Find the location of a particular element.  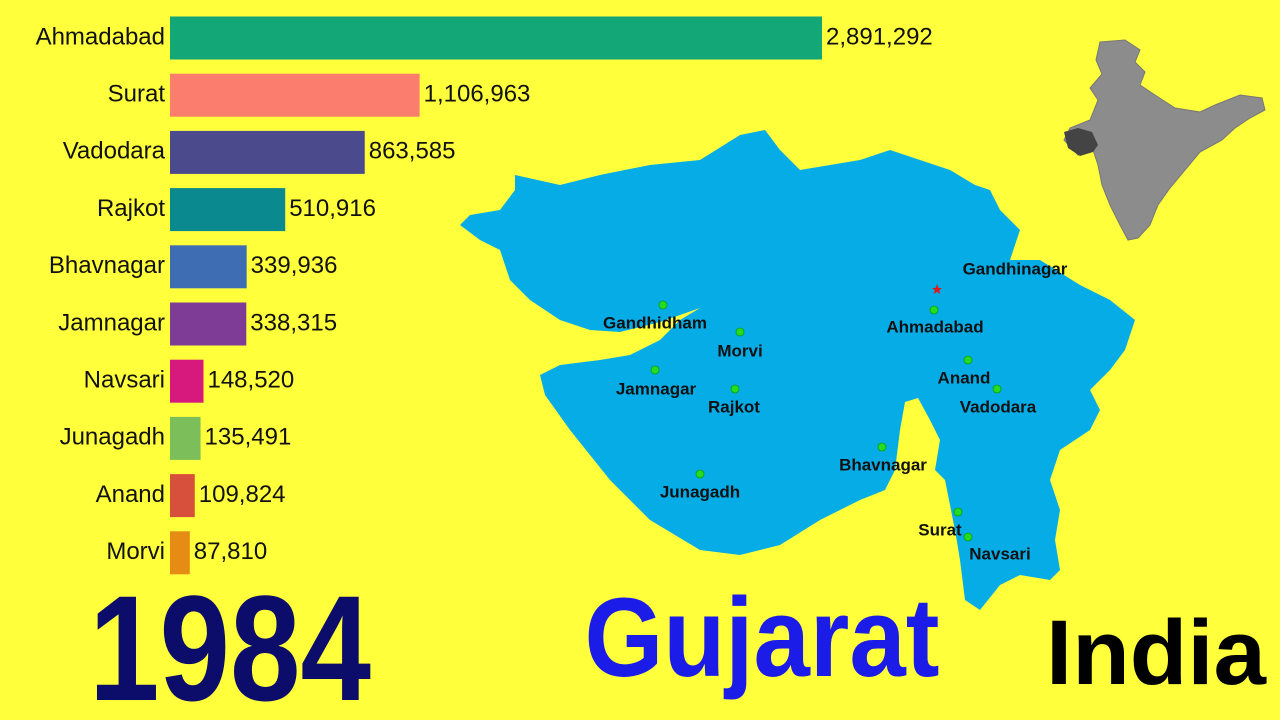

city-label: Ahmadabad is located at coordinates (934, 326).